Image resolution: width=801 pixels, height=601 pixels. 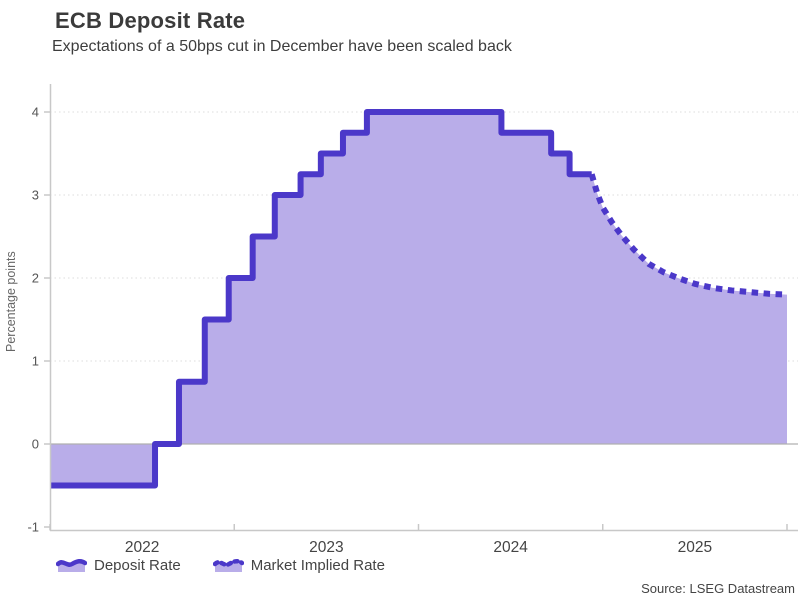 I want to click on y-tick-label: 3, so click(x=35, y=195).